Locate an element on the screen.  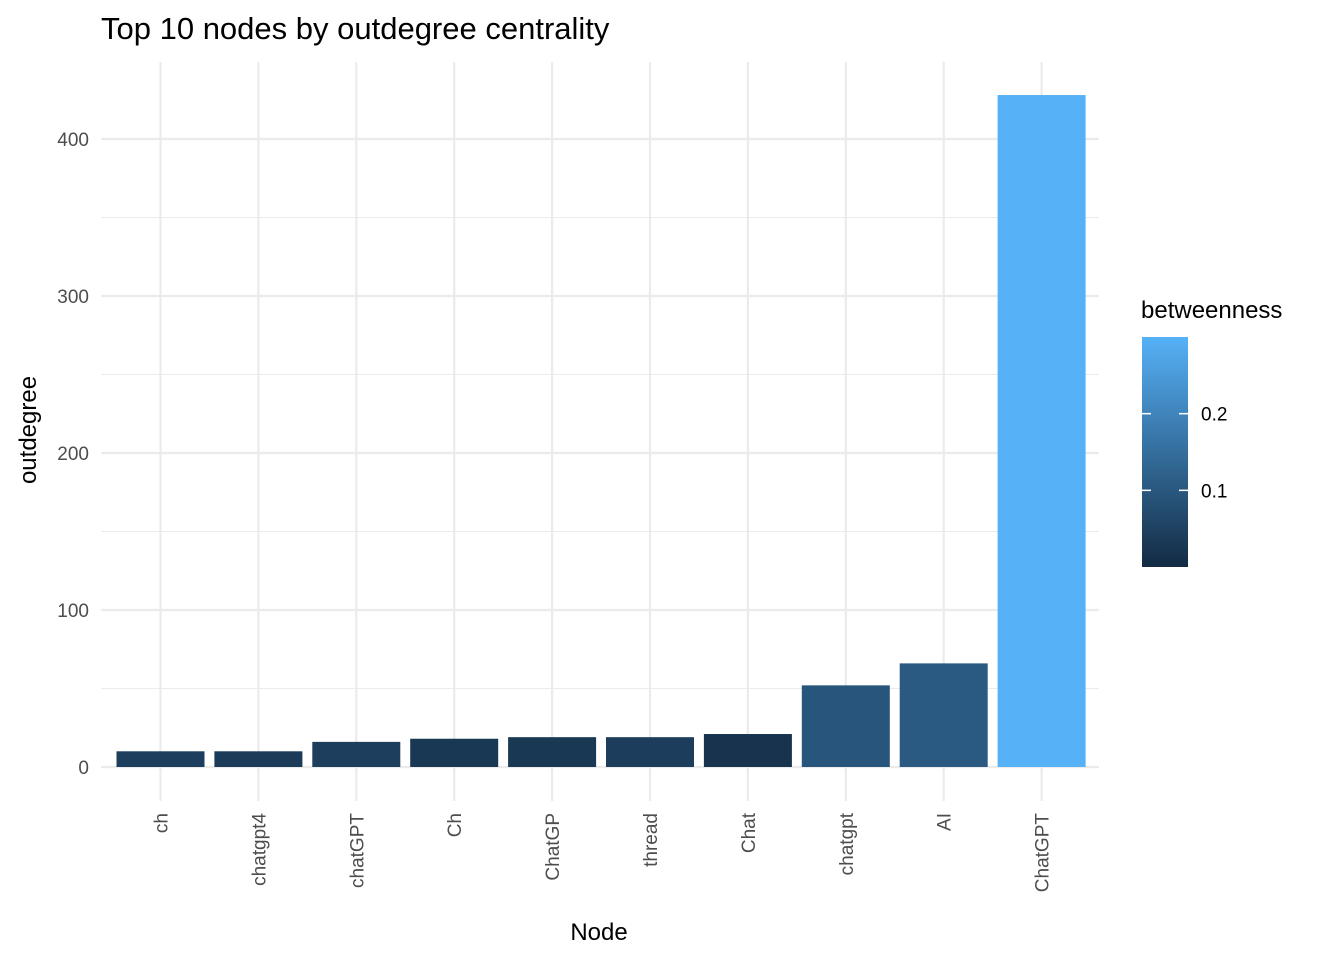
bar-thread is located at coordinates (650, 752).